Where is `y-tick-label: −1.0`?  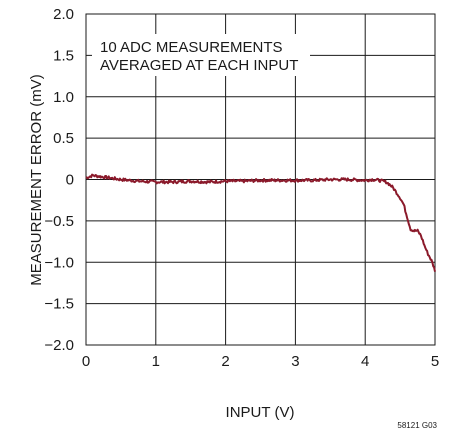
y-tick-label: −1.0 is located at coordinates (59, 262).